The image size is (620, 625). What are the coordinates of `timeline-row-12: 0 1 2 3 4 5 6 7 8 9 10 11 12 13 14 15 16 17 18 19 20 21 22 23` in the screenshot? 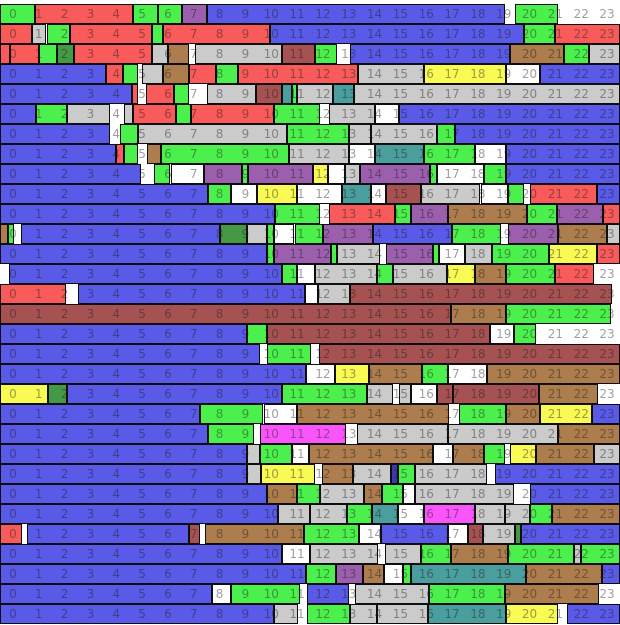 It's located at (310, 234).